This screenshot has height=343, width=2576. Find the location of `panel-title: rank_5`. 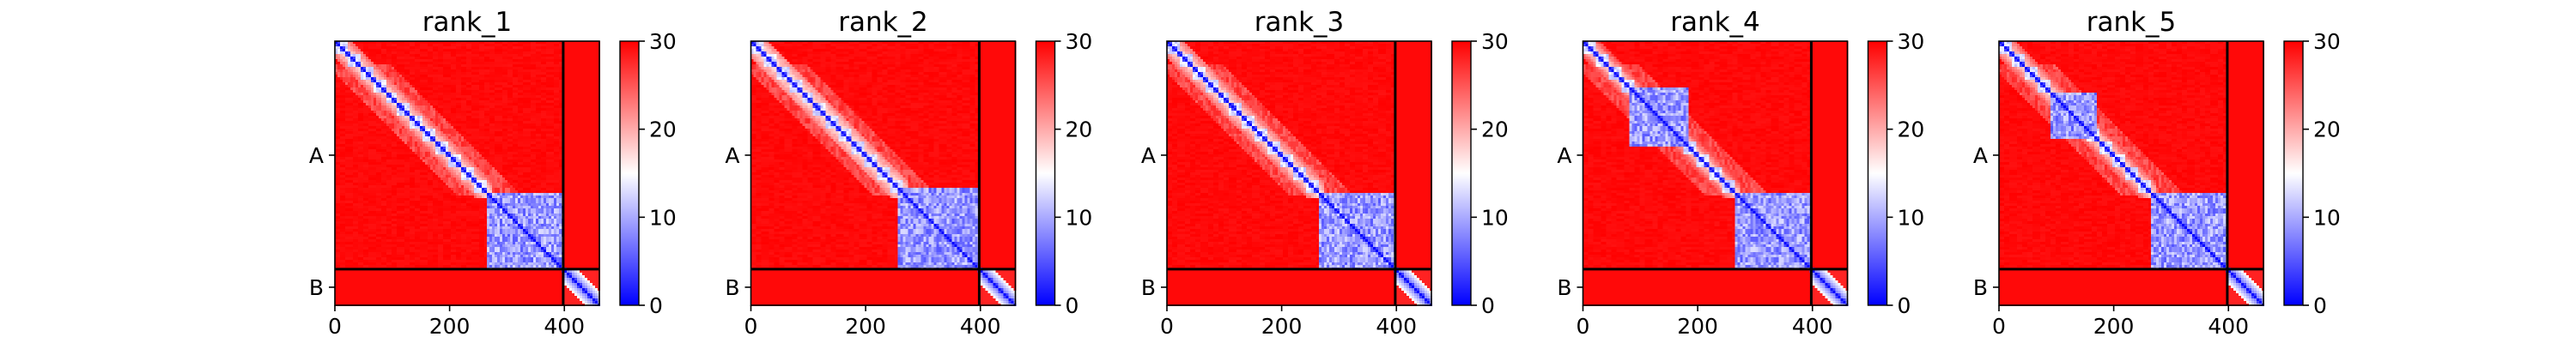

panel-title: rank_5 is located at coordinates (2132, 23).